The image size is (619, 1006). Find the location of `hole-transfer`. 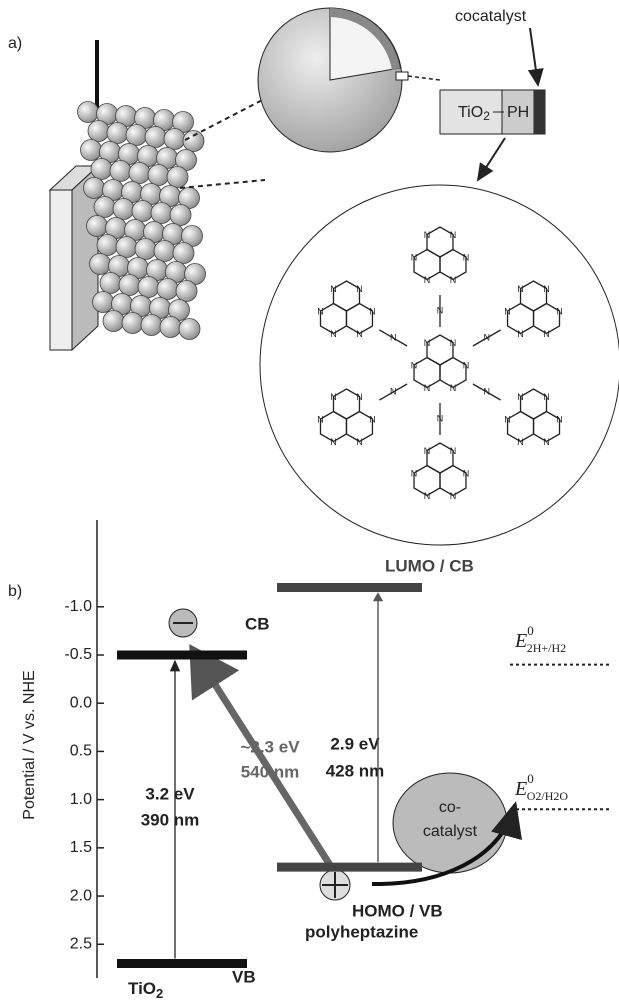

hole-transfer is located at coordinates (446, 844).